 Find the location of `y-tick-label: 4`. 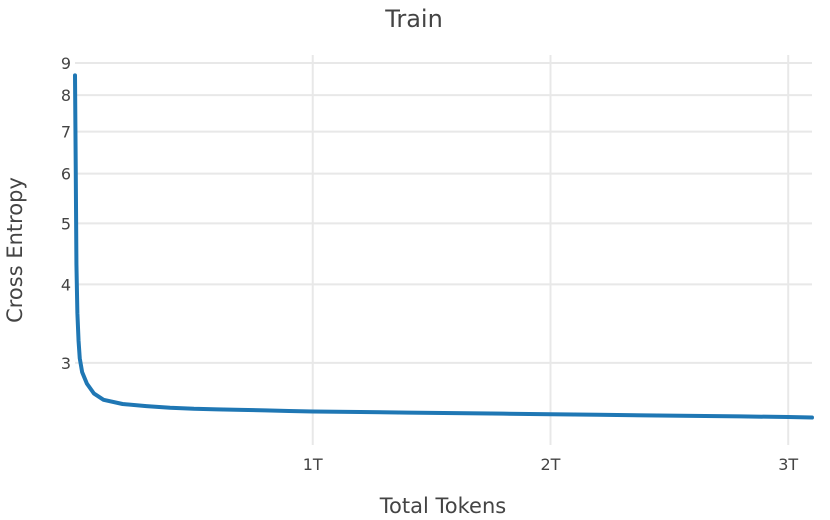

y-tick-label: 4 is located at coordinates (66, 284).